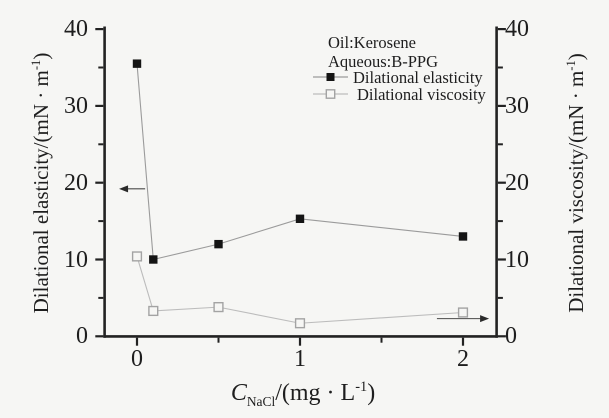 Image resolution: width=609 pixels, height=418 pixels. Describe the element at coordinates (124, 189) in the screenshot. I see `left-axis-arrow-head` at that location.